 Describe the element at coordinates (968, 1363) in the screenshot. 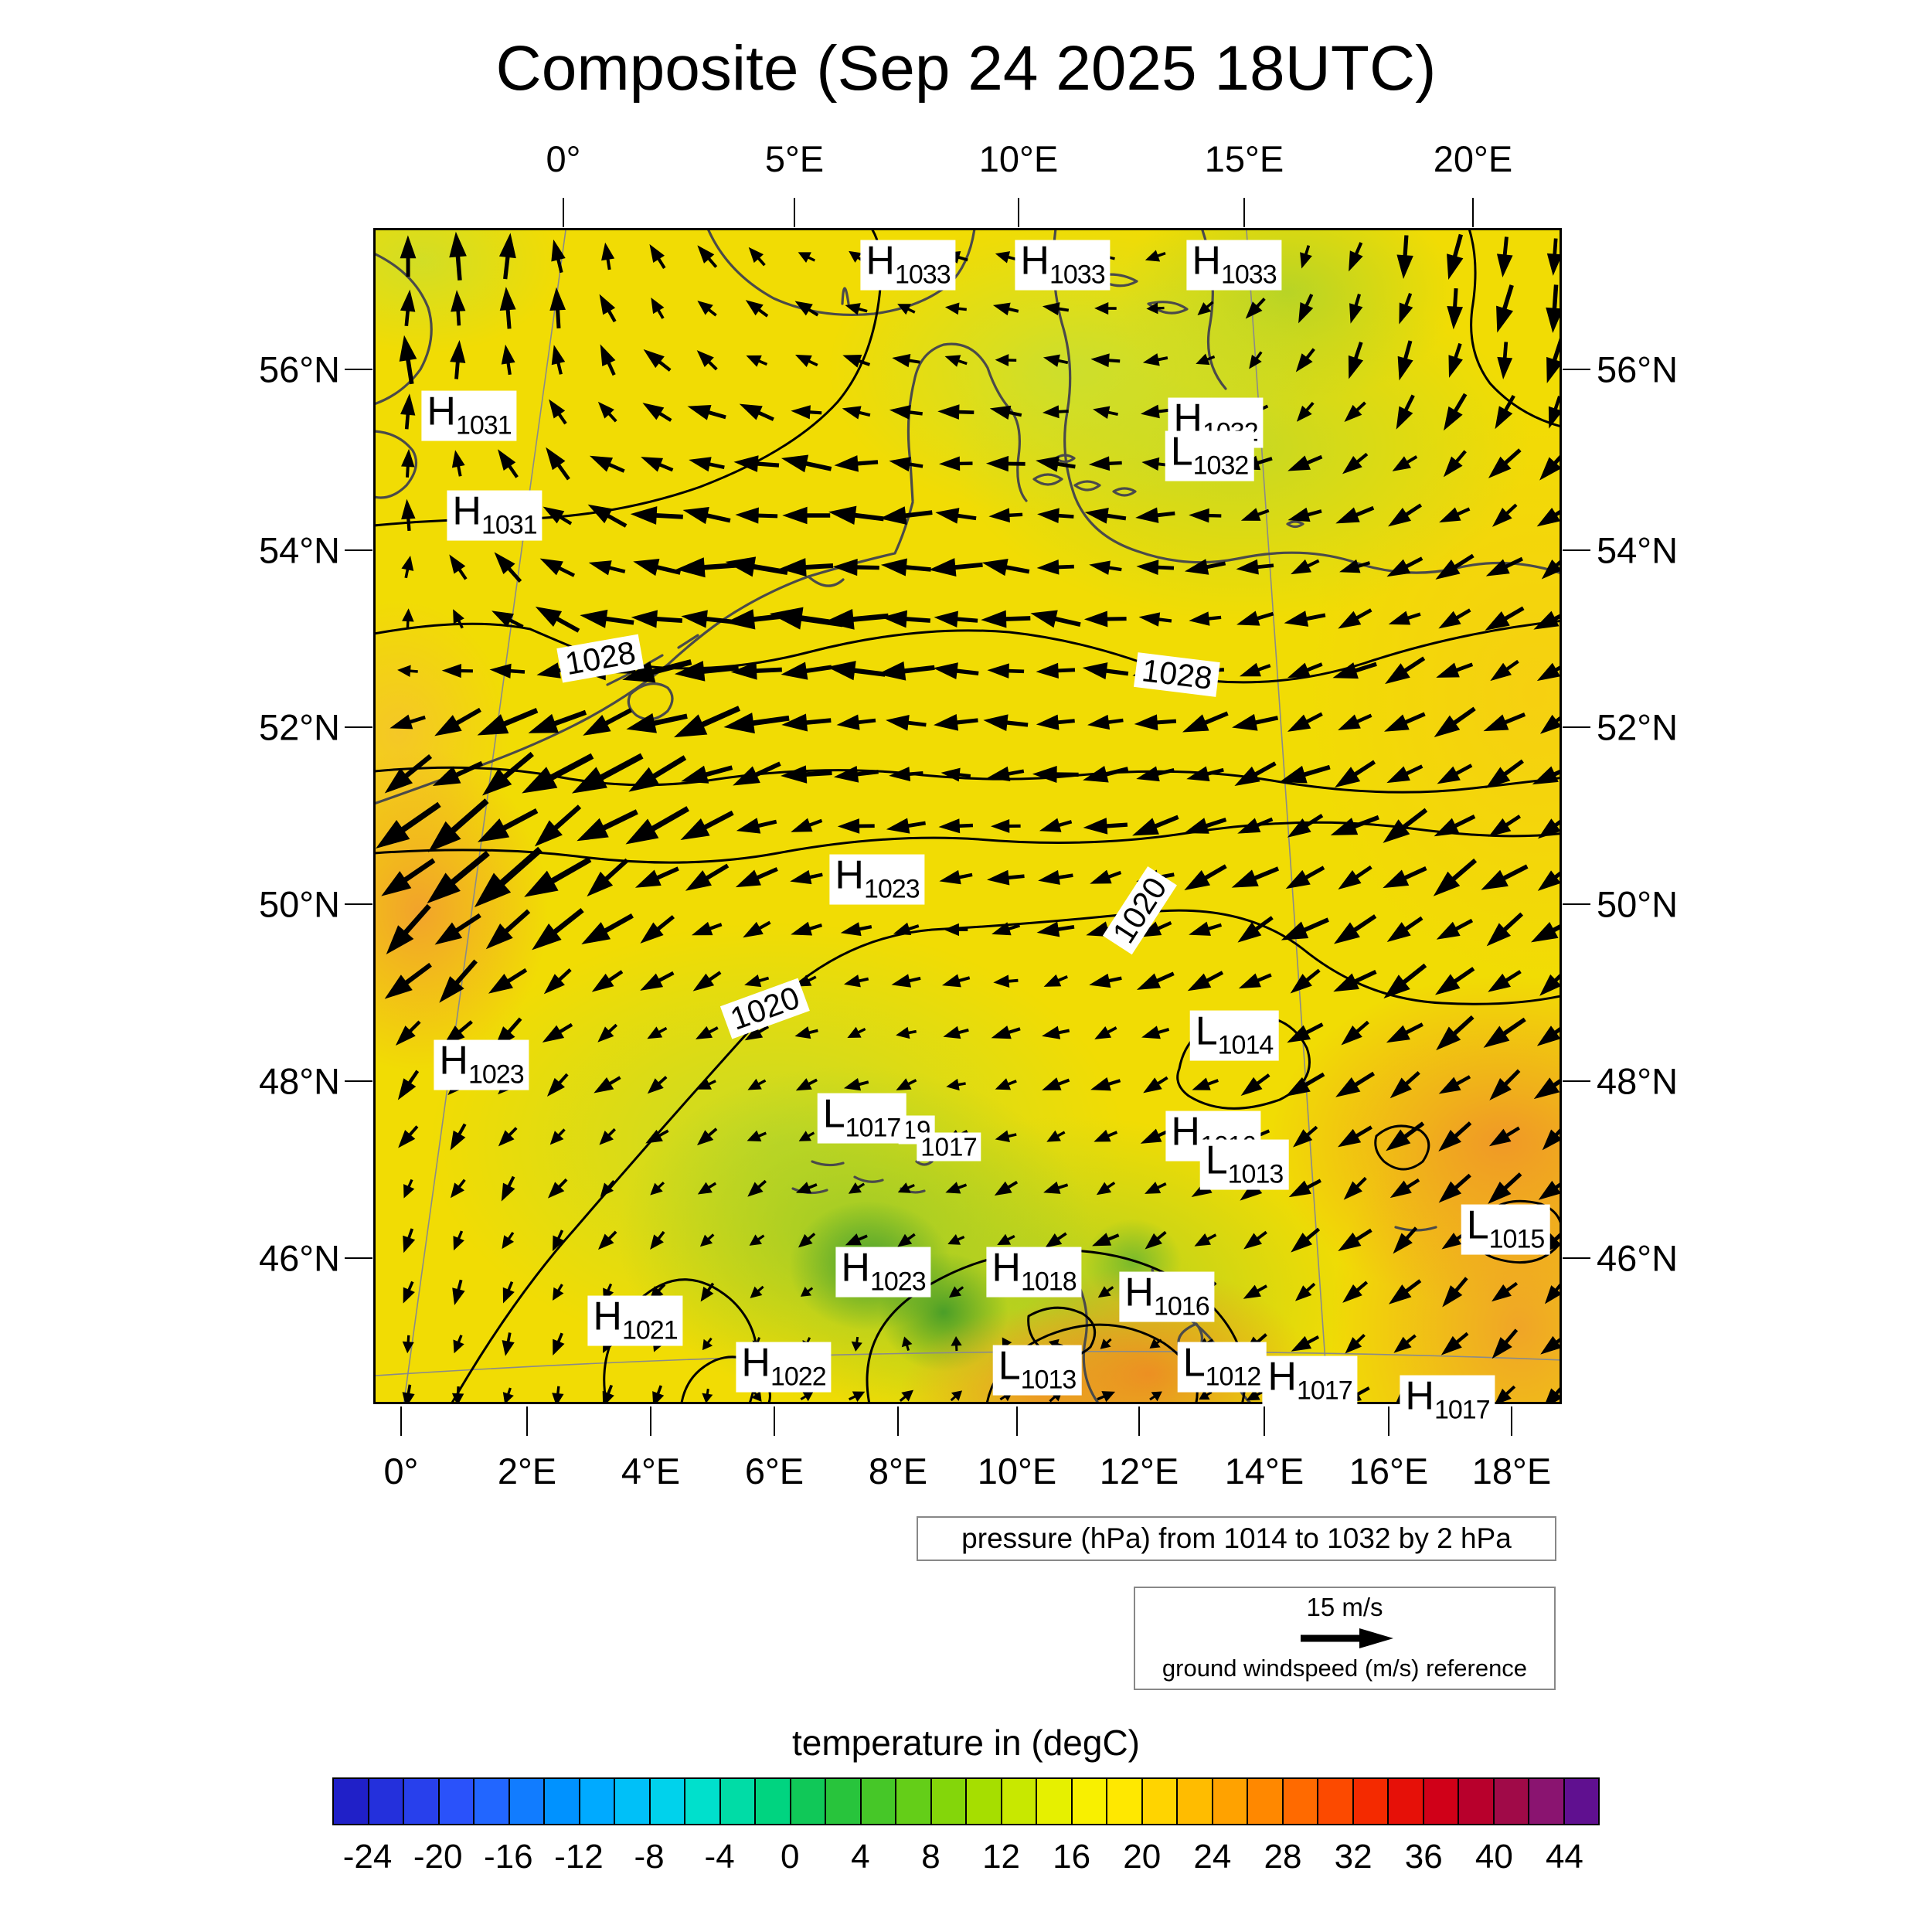

I see `parallel-45deg` at that location.